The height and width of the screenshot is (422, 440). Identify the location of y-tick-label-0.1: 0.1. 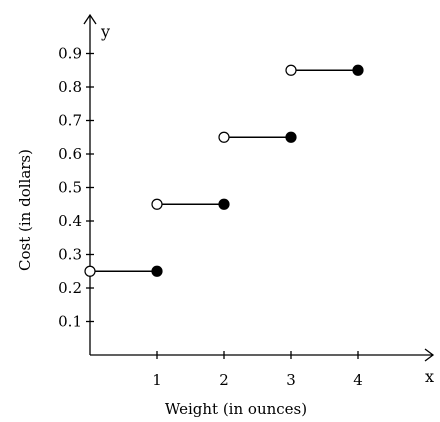
(70, 322).